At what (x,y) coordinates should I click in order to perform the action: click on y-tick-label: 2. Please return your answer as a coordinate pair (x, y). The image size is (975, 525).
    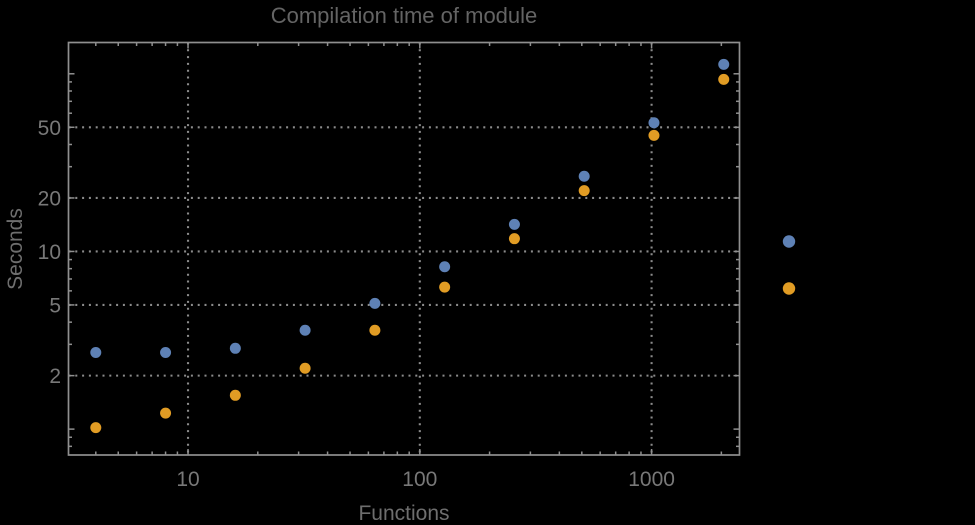
    Looking at the image, I should click on (55, 376).